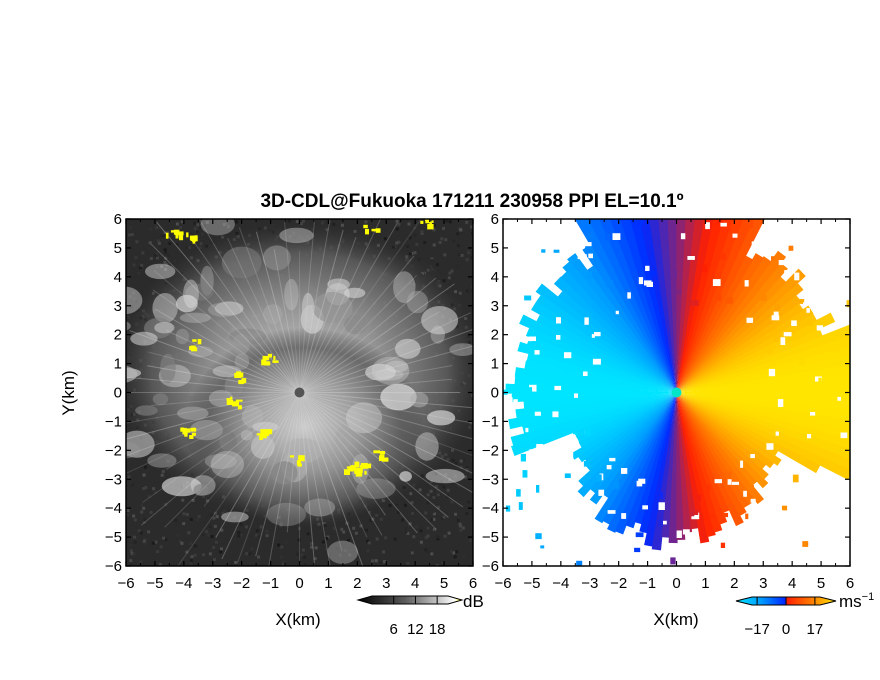 Image resolution: width=880 pixels, height=680 pixels. I want to click on reflectivity-colorbar-bar, so click(410, 600).